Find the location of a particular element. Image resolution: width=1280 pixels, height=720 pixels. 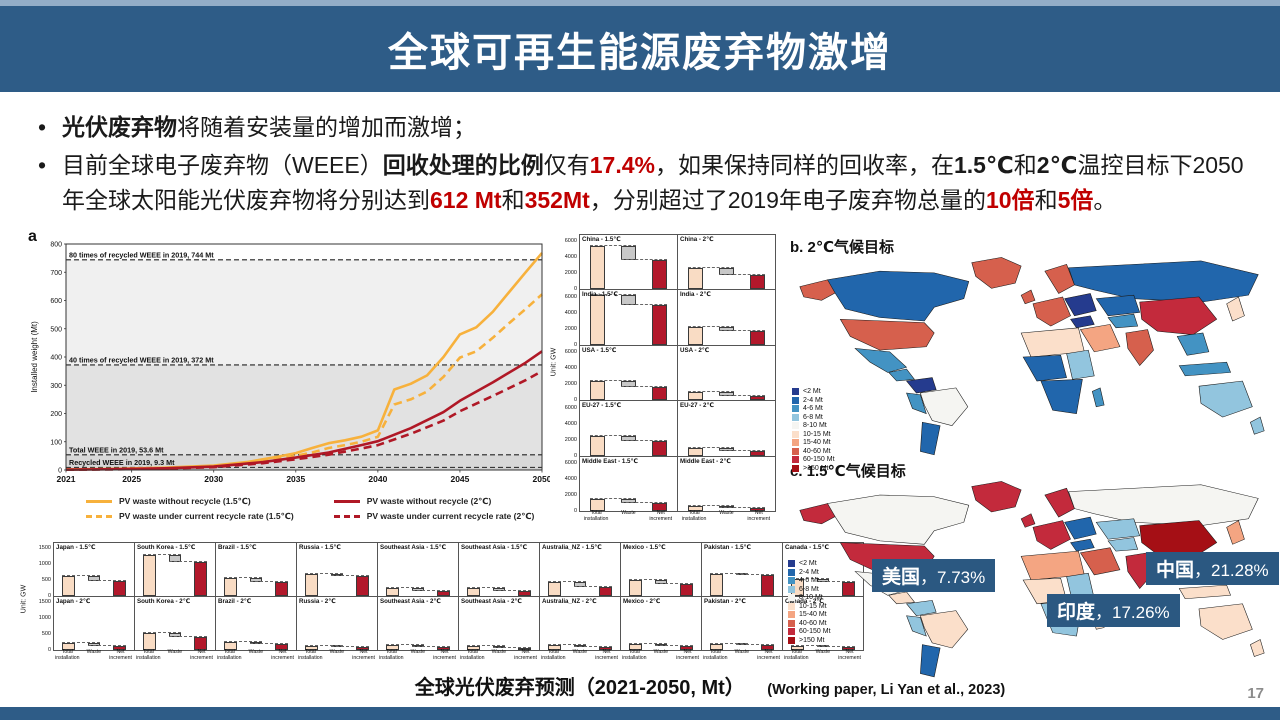

map-legend-item: 15-40 Mt is located at coordinates (809, 614).